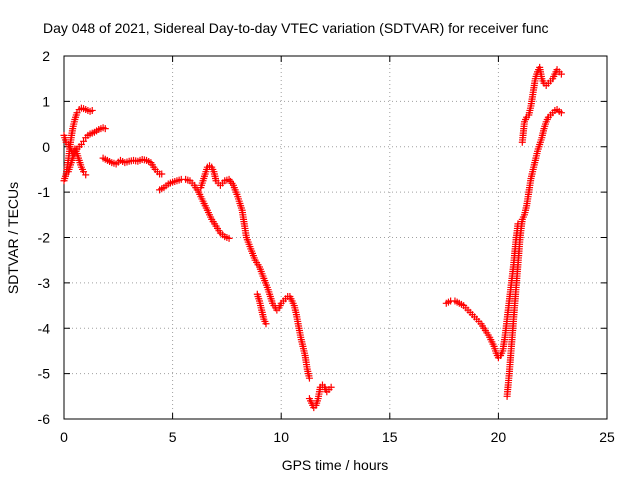 The height and width of the screenshot is (480, 640). Describe the element at coordinates (44, 374) in the screenshot. I see `y-tick-label: -5` at that location.